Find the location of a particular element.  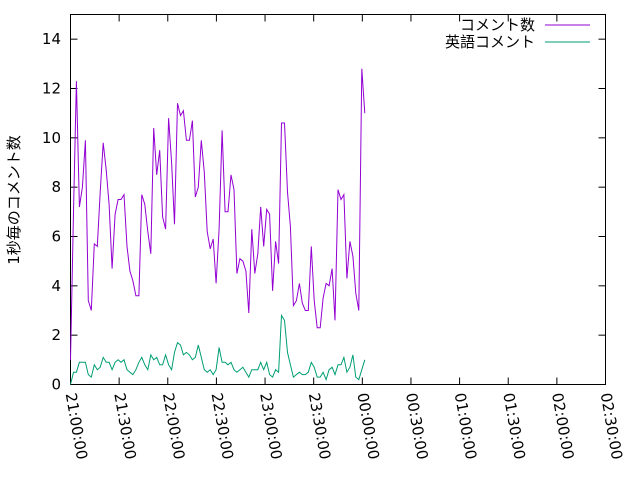

x-tick-label: 21:30:00 is located at coordinates (124, 425).